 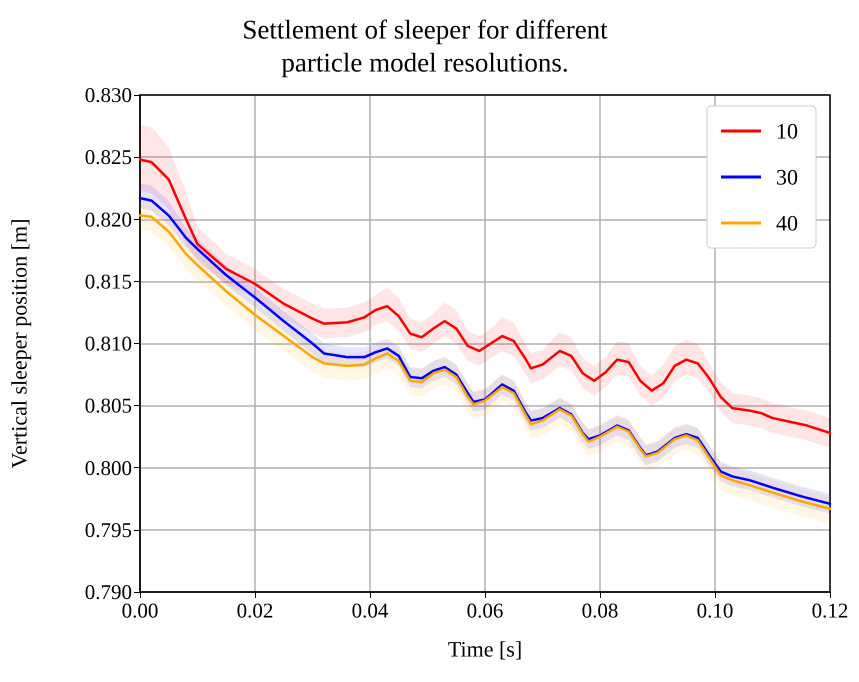 I want to click on x-tick-label: 0.08, so click(x=600, y=610).